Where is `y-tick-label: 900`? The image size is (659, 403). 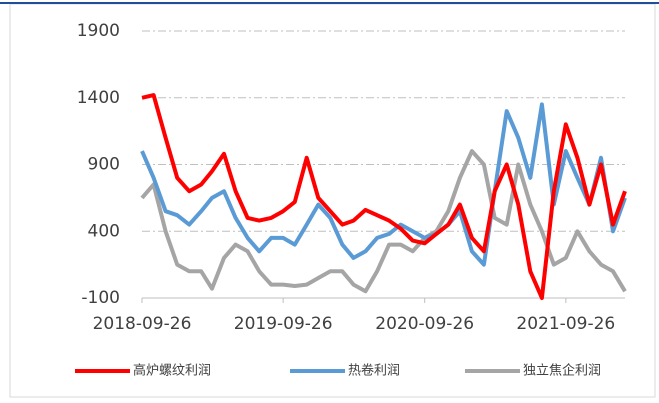
y-tick-label: 900 is located at coordinates (104, 165).